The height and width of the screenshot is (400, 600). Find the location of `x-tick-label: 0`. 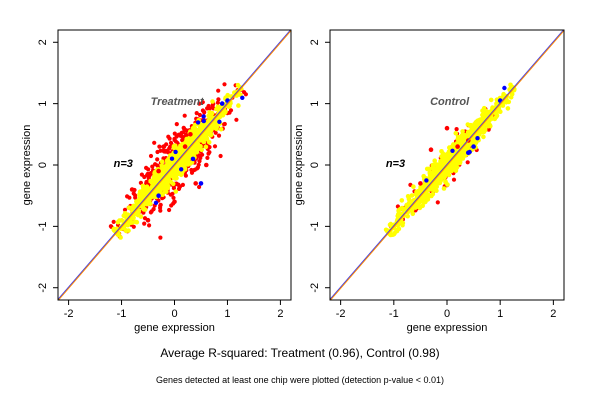

x-tick-label: 0 is located at coordinates (447, 314).